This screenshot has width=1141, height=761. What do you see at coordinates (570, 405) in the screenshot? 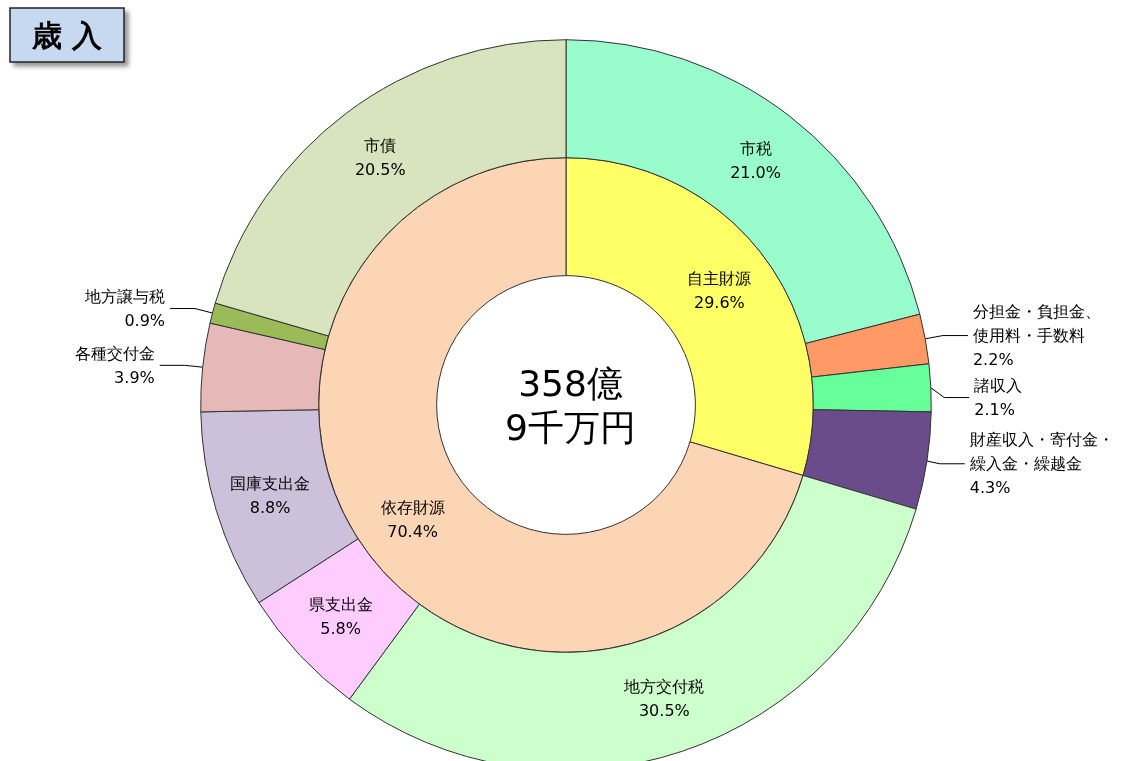
I see `text: 358億 9千万円` at bounding box center [570, 405].